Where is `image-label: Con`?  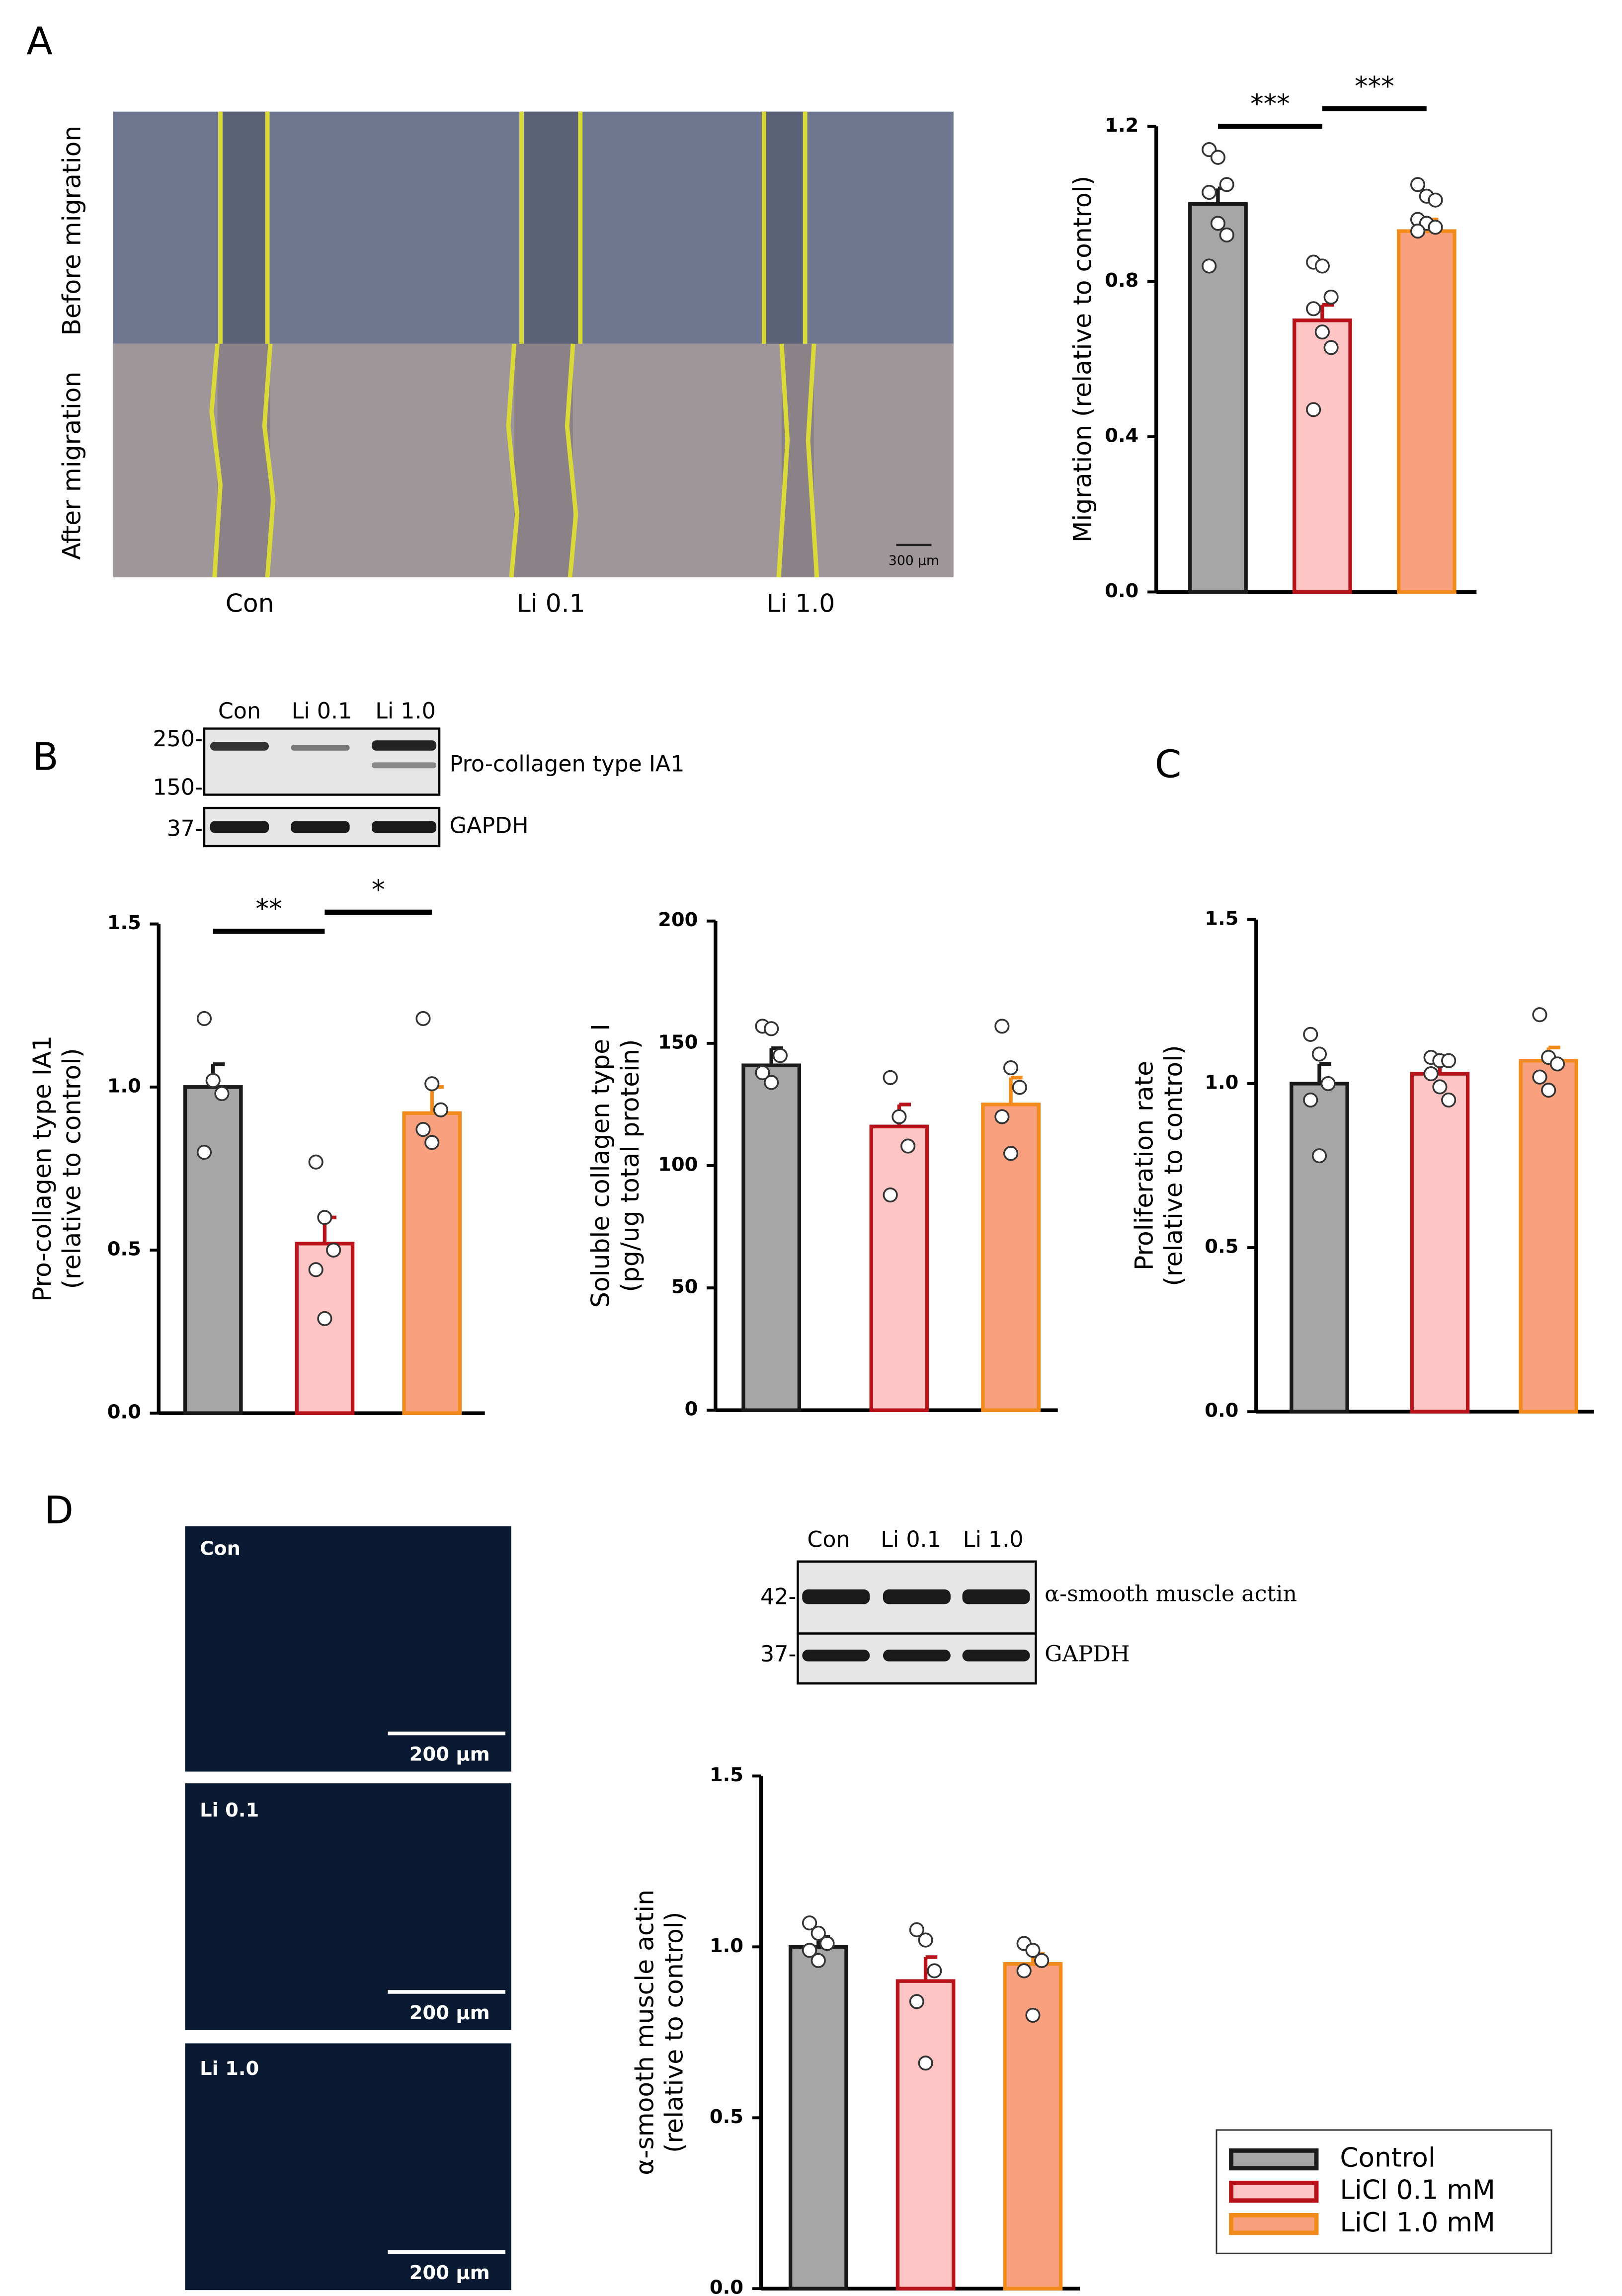 image-label: Con is located at coordinates (220, 1549).